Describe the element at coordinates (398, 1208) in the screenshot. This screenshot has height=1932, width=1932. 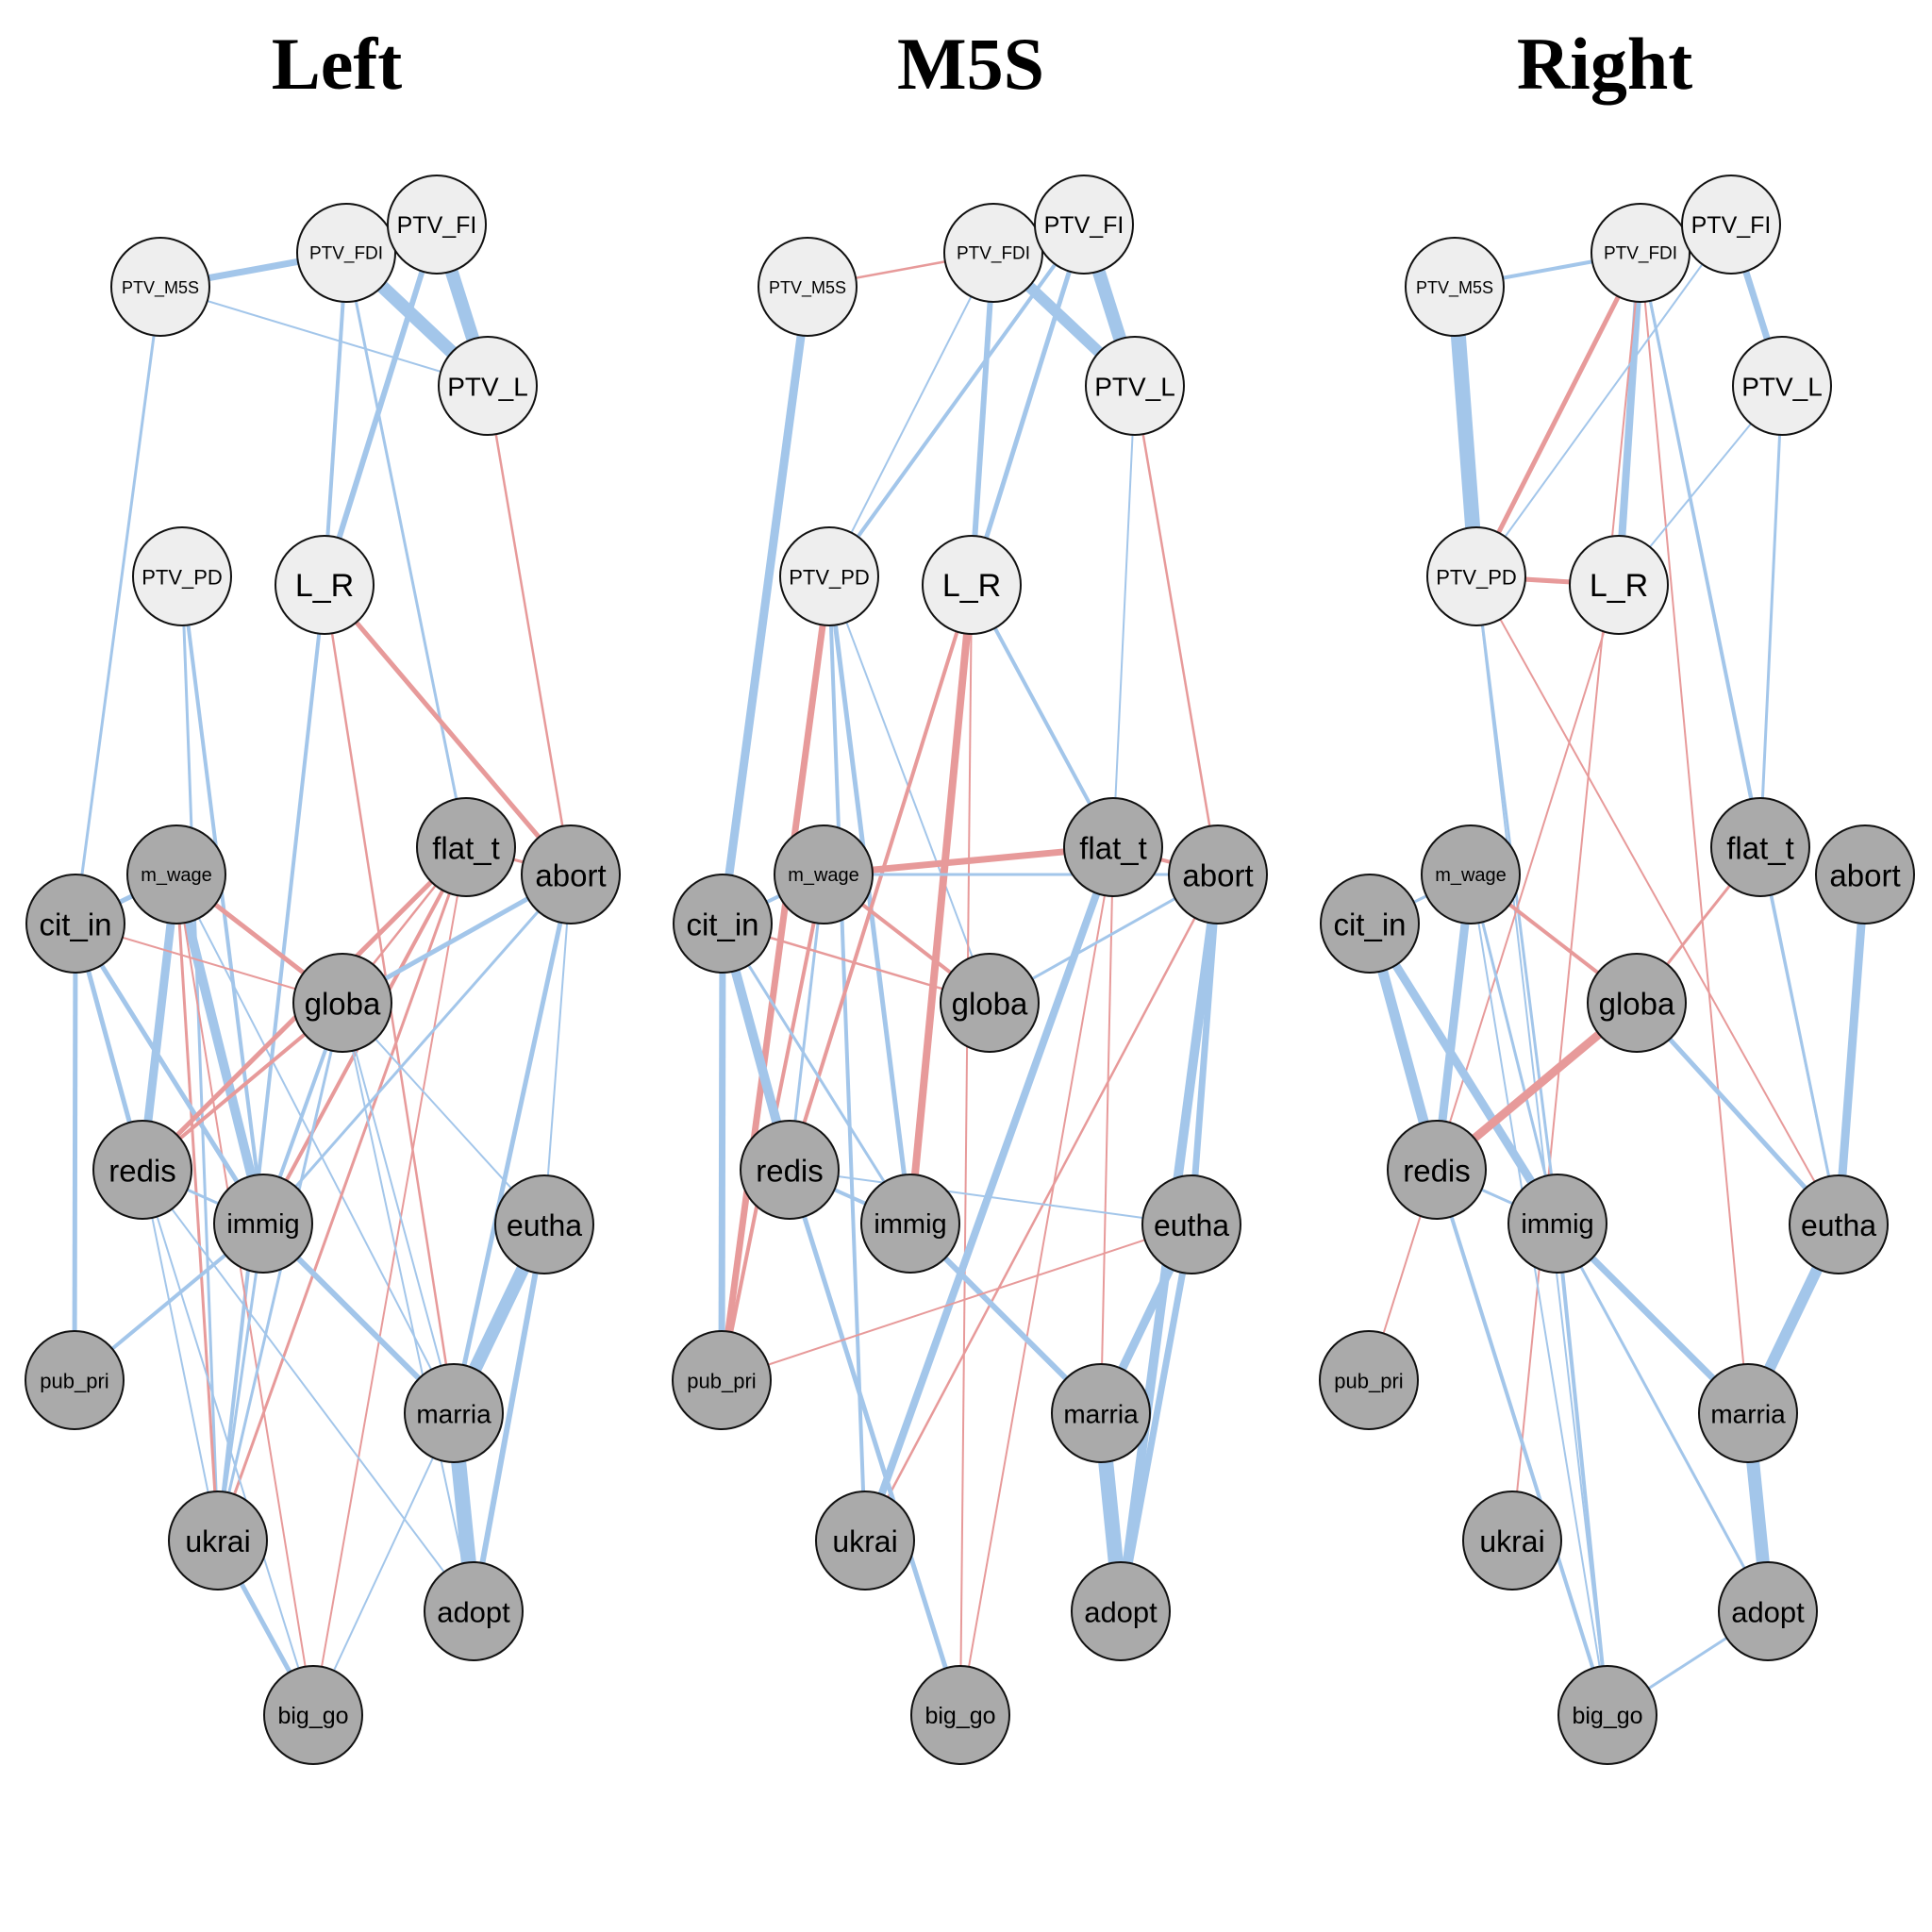
I see `edge-left-globa-marria` at that location.